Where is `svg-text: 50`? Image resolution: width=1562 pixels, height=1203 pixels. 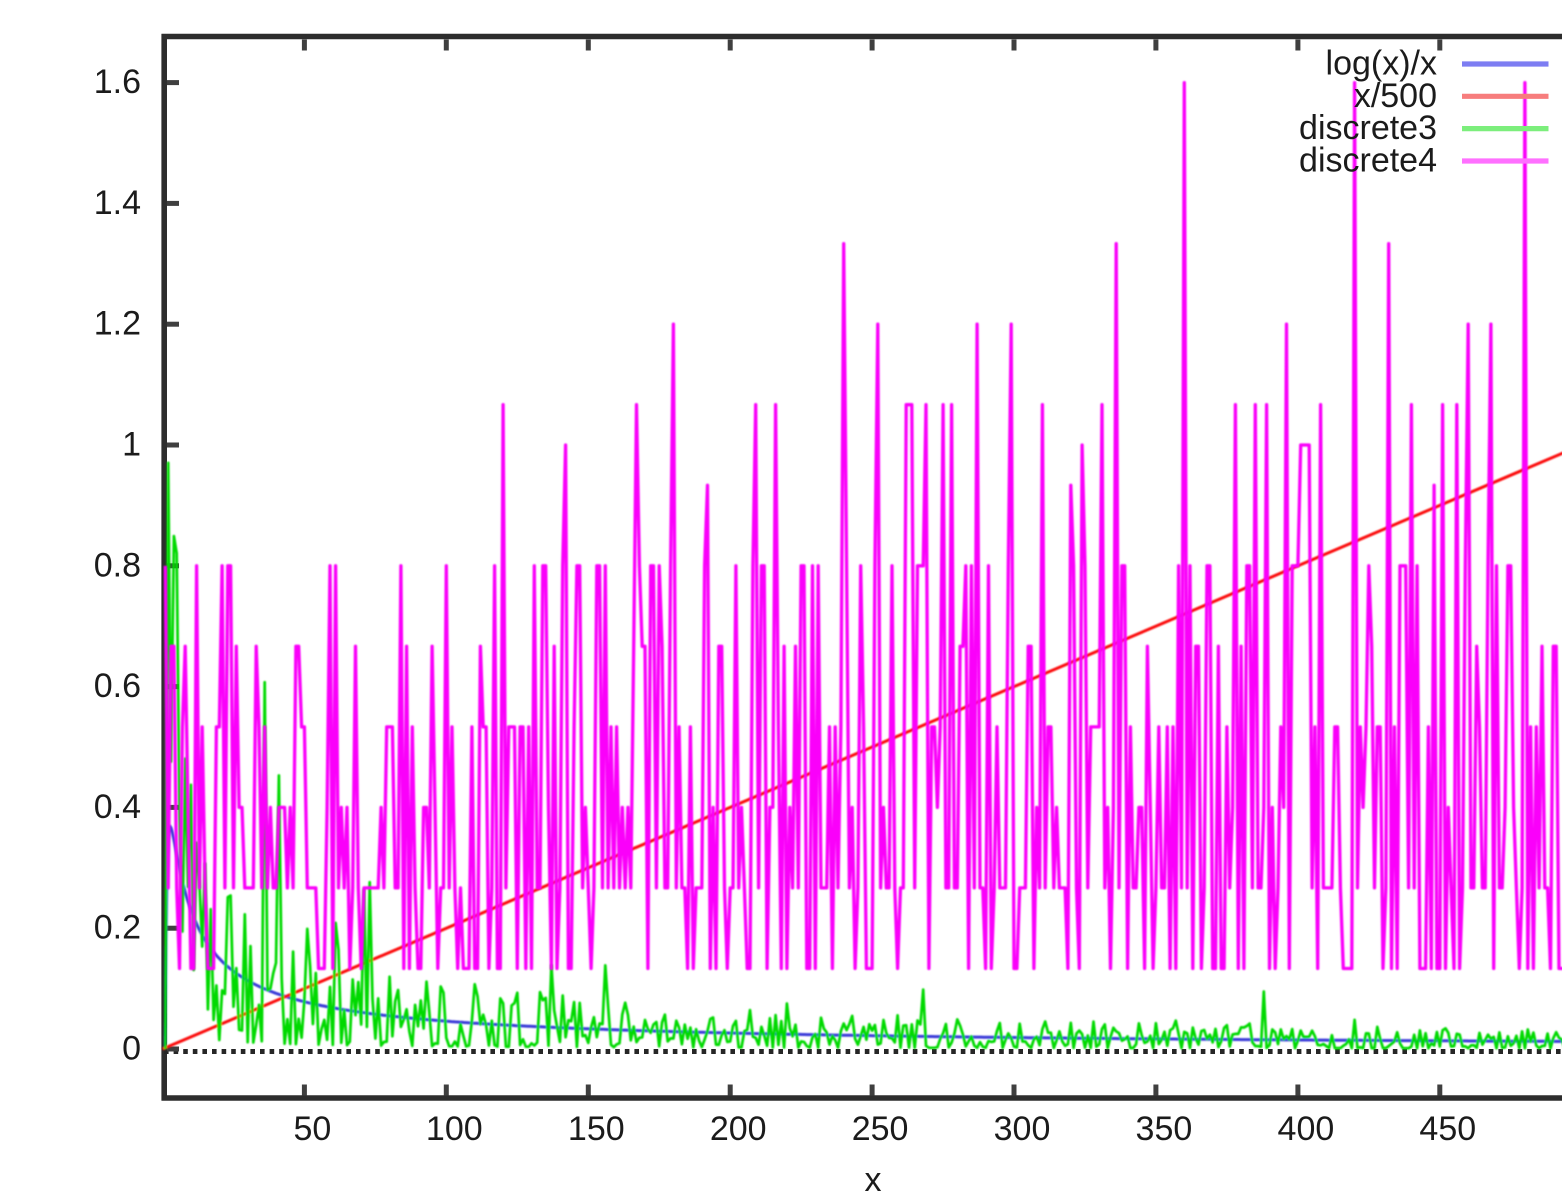 svg-text: 50 is located at coordinates (312, 1129).